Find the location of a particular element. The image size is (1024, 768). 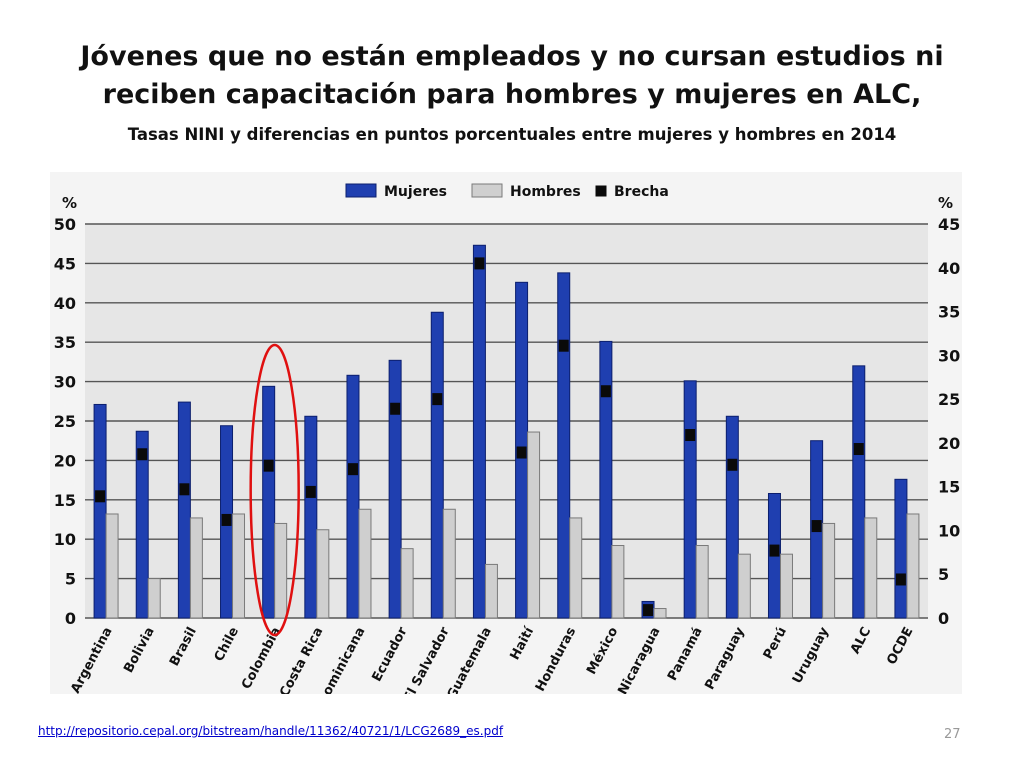

right-tick-label: 40 is located at coordinates (949, 268).